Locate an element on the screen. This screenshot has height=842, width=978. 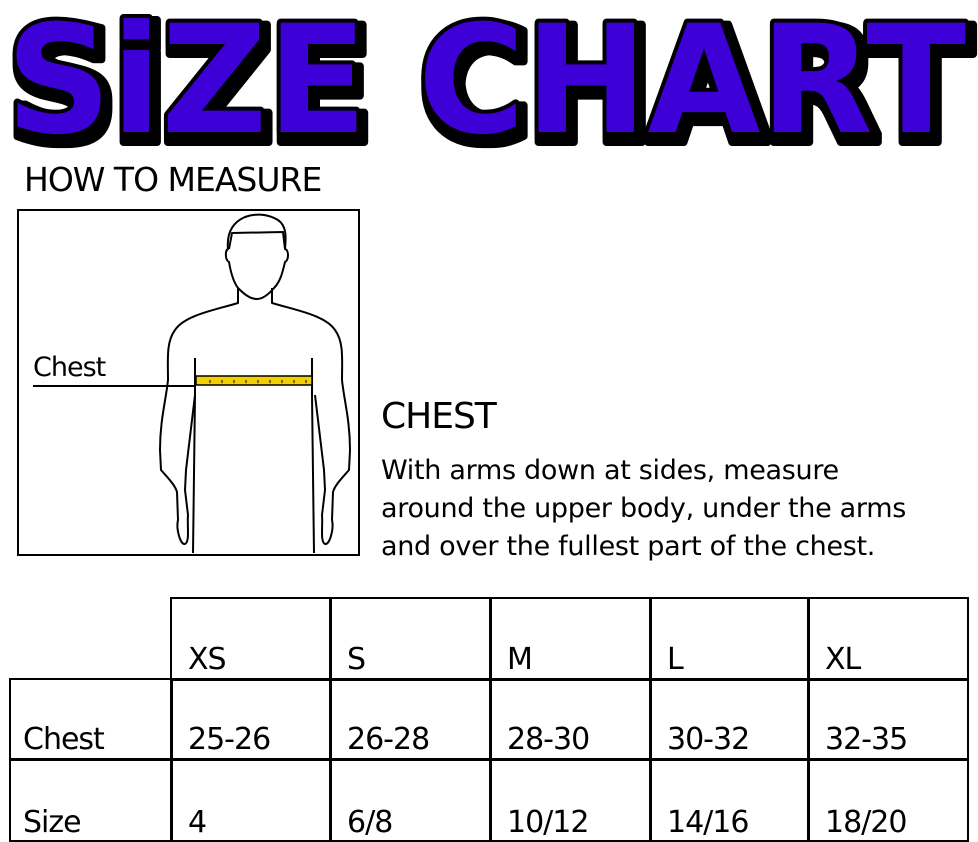
table-cell: 28-30 is located at coordinates (570, 719).